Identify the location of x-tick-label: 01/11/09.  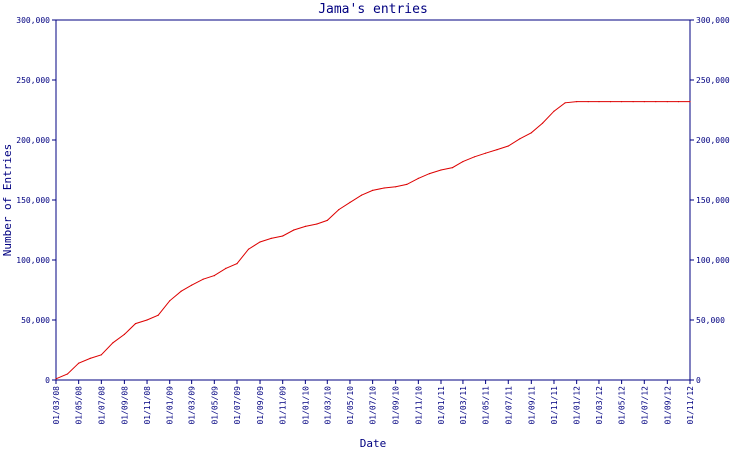
(283, 405).